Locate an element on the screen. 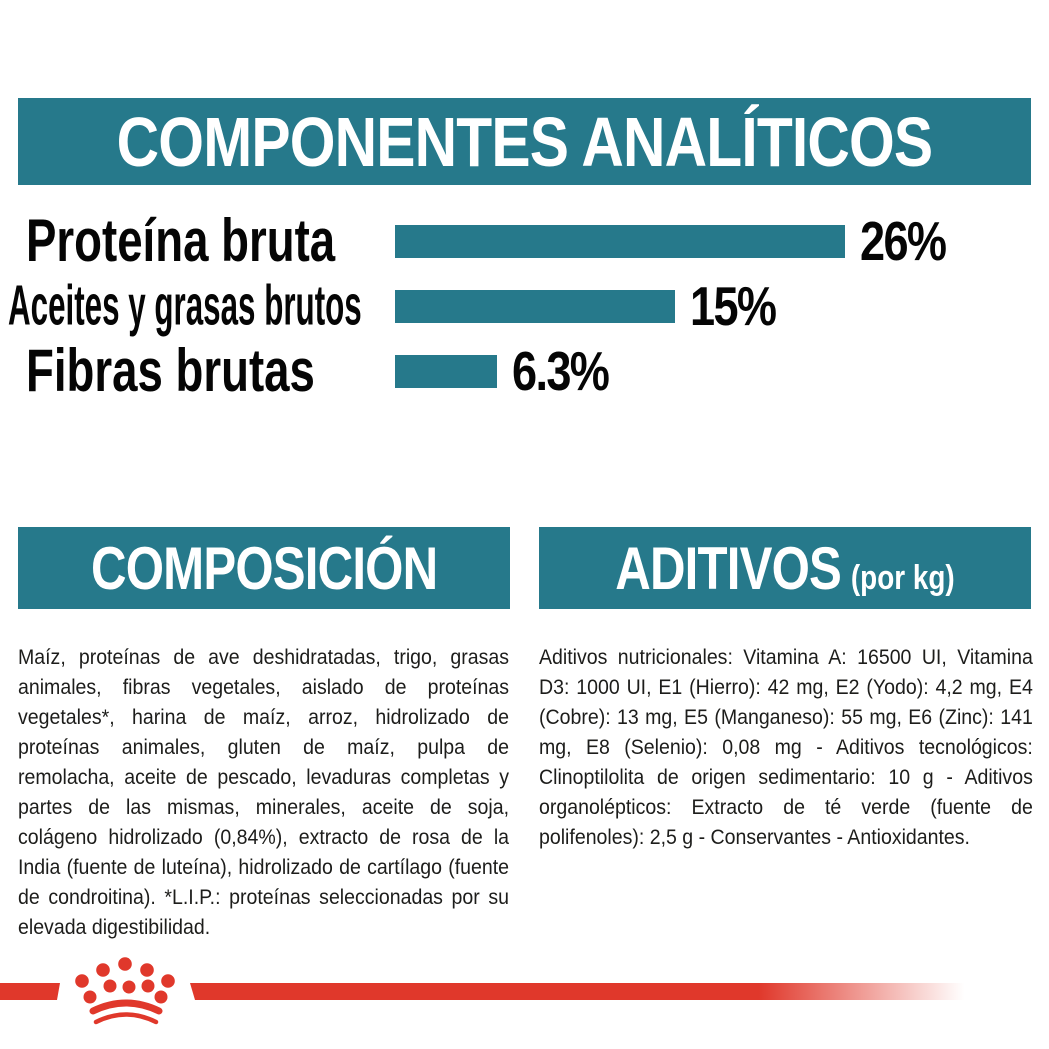 The width and height of the screenshot is (1049, 1049). additives-banner: ADITIVOS (por kg) is located at coordinates (785, 568).